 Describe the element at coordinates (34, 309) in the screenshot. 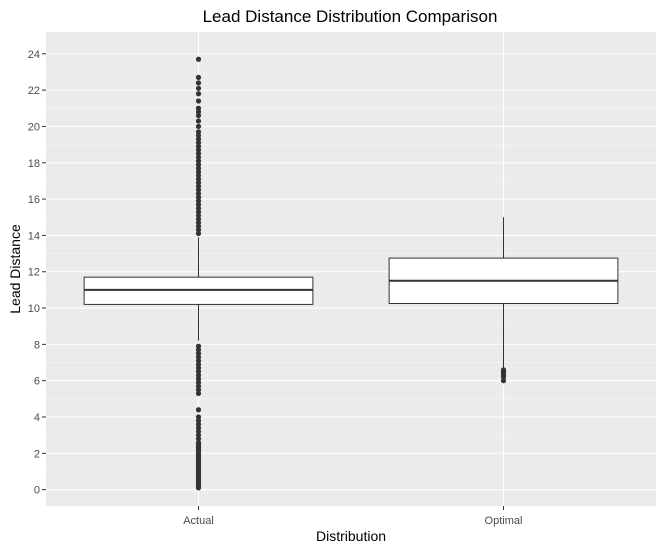

I see `y-tick-label: 10` at that location.